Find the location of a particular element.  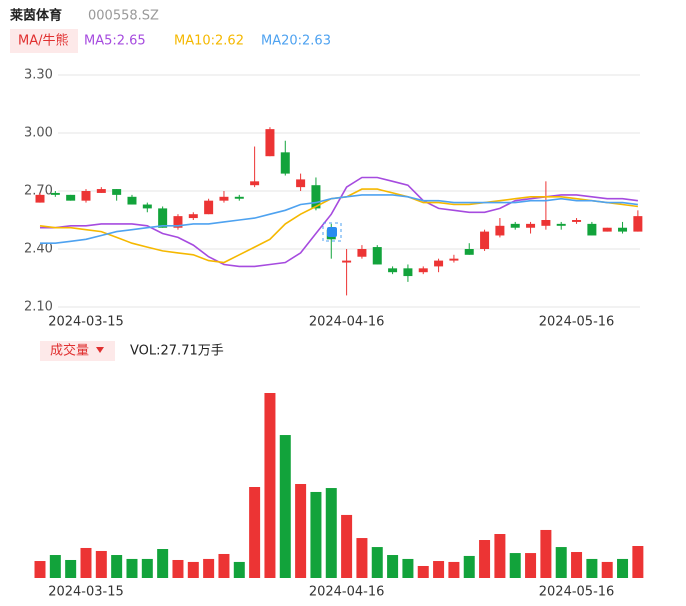

ma-button-bg is located at coordinates (44, 41).